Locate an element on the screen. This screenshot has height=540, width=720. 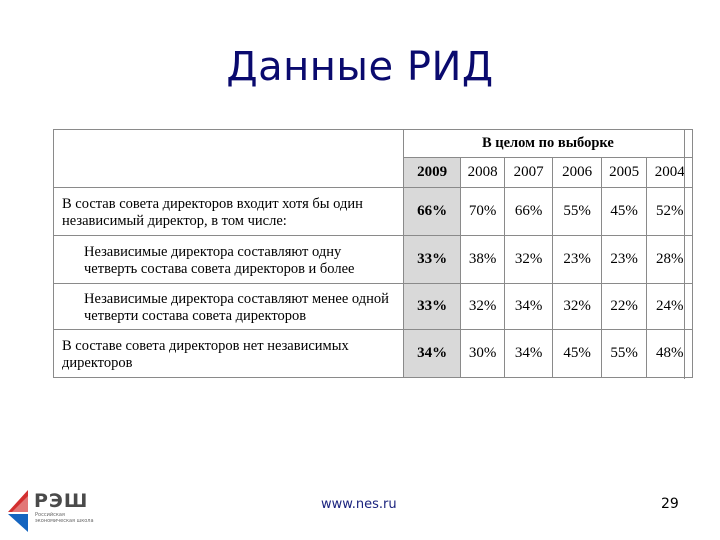
table-corner-cell is located at coordinates (228, 158).